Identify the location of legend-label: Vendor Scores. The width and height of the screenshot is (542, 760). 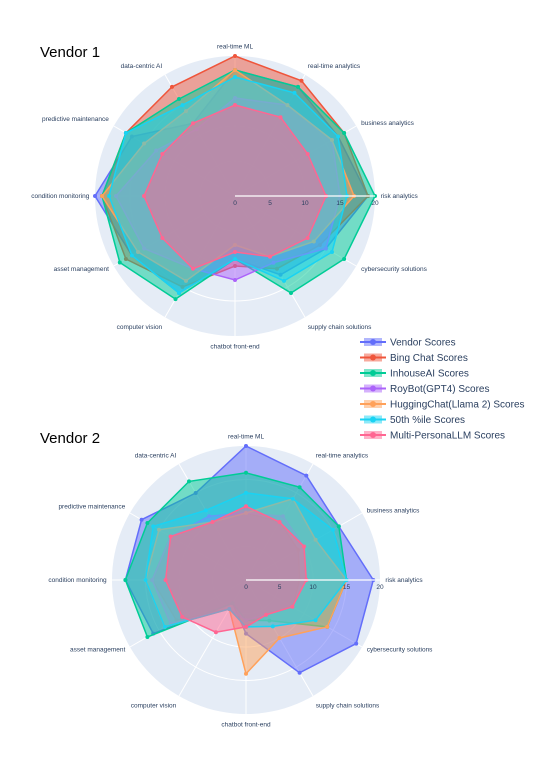
(423, 343).